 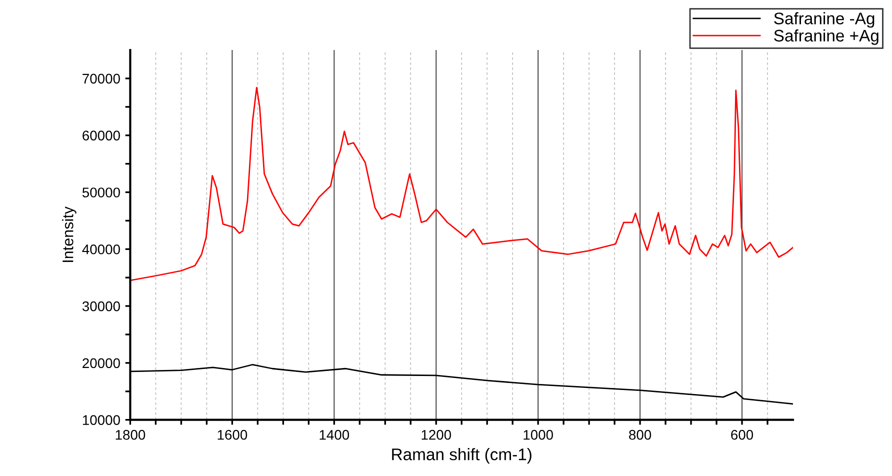 I want to click on x-tick-label: 1400, so click(x=335, y=435).